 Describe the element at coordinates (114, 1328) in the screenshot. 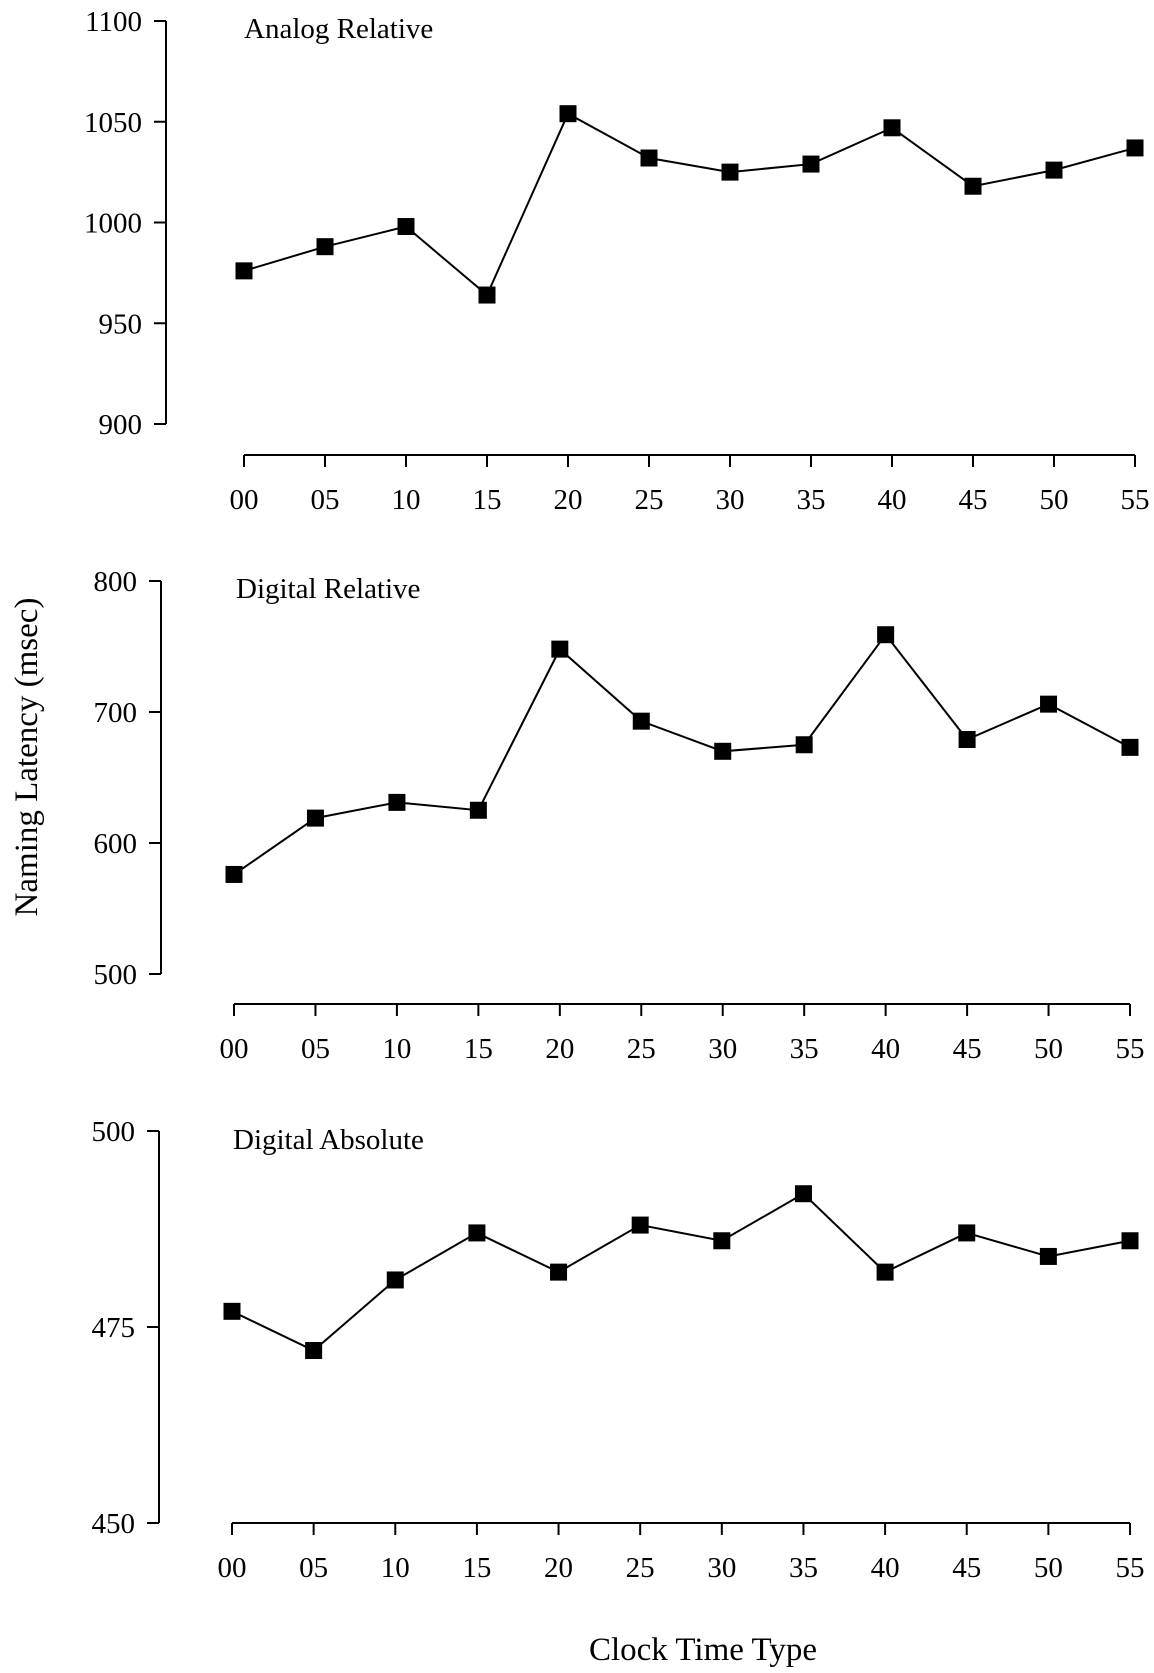

I see `y-tick-label: 475` at that location.